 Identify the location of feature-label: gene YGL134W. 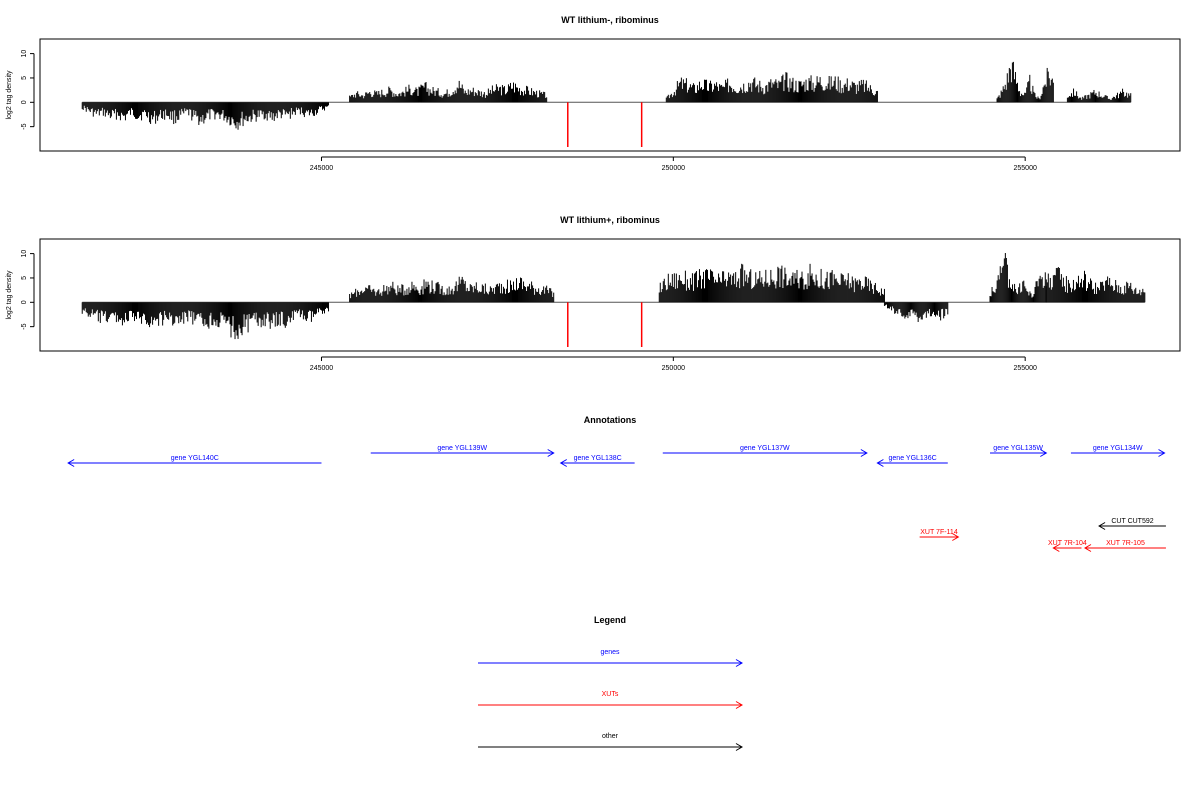
(1118, 448).